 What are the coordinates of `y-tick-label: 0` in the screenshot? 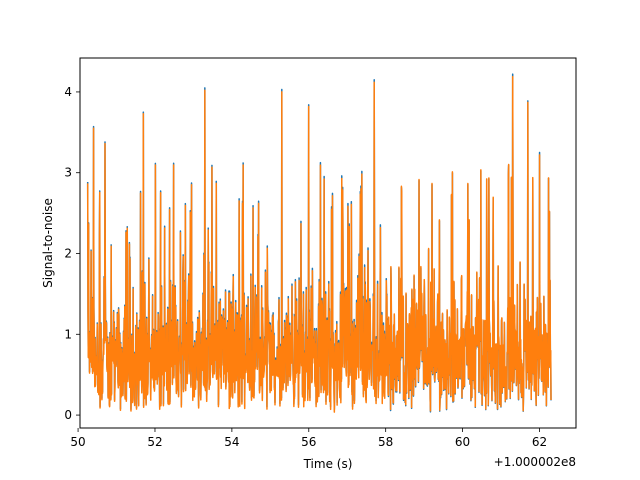 It's located at (68, 415).